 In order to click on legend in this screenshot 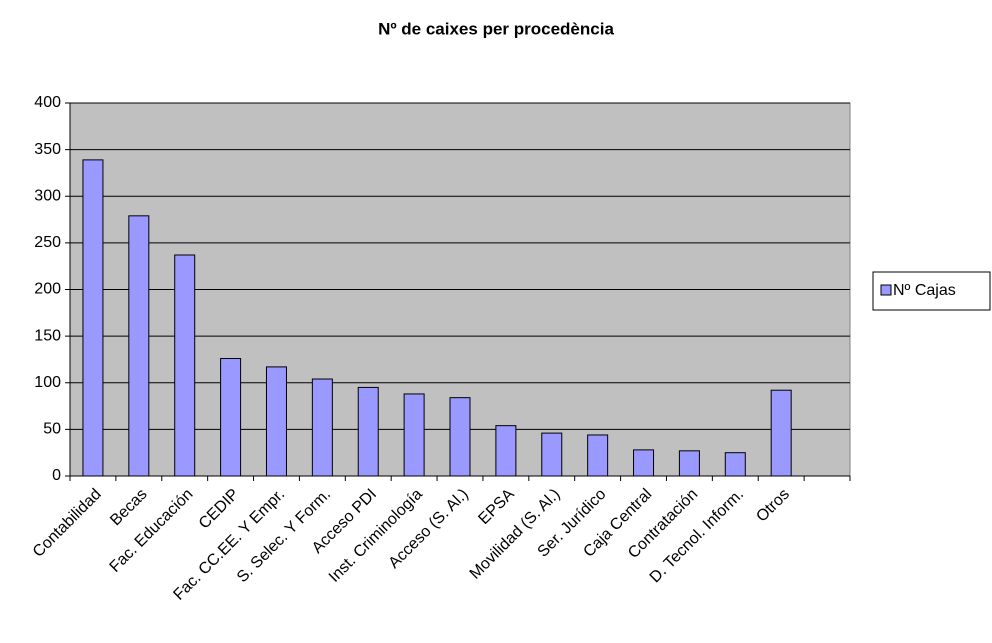, I will do `click(931, 291)`.